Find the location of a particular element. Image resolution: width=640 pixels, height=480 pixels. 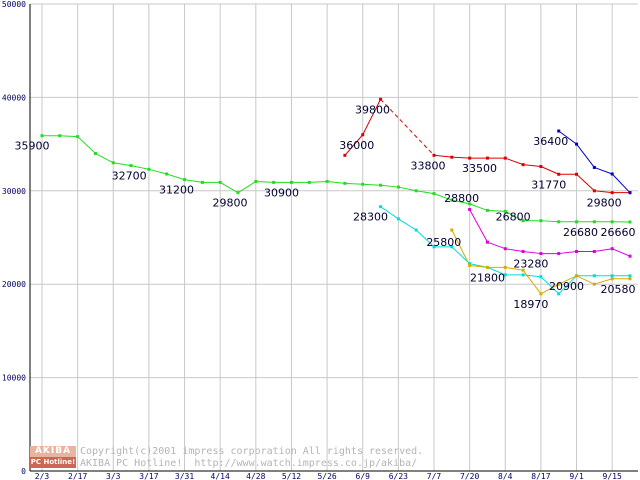

data-label: 23280 is located at coordinates (530, 264).